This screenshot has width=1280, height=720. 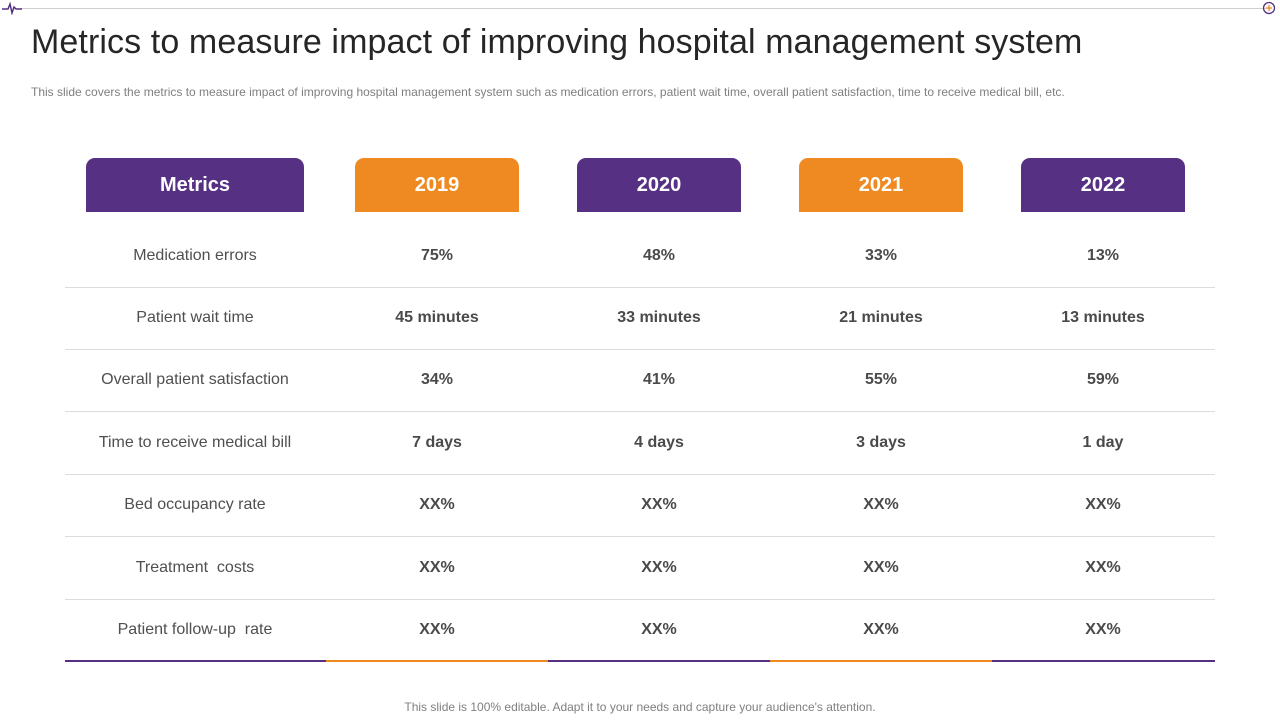 What do you see at coordinates (1269, 8) in the screenshot?
I see `plus-circle-icon` at bounding box center [1269, 8].